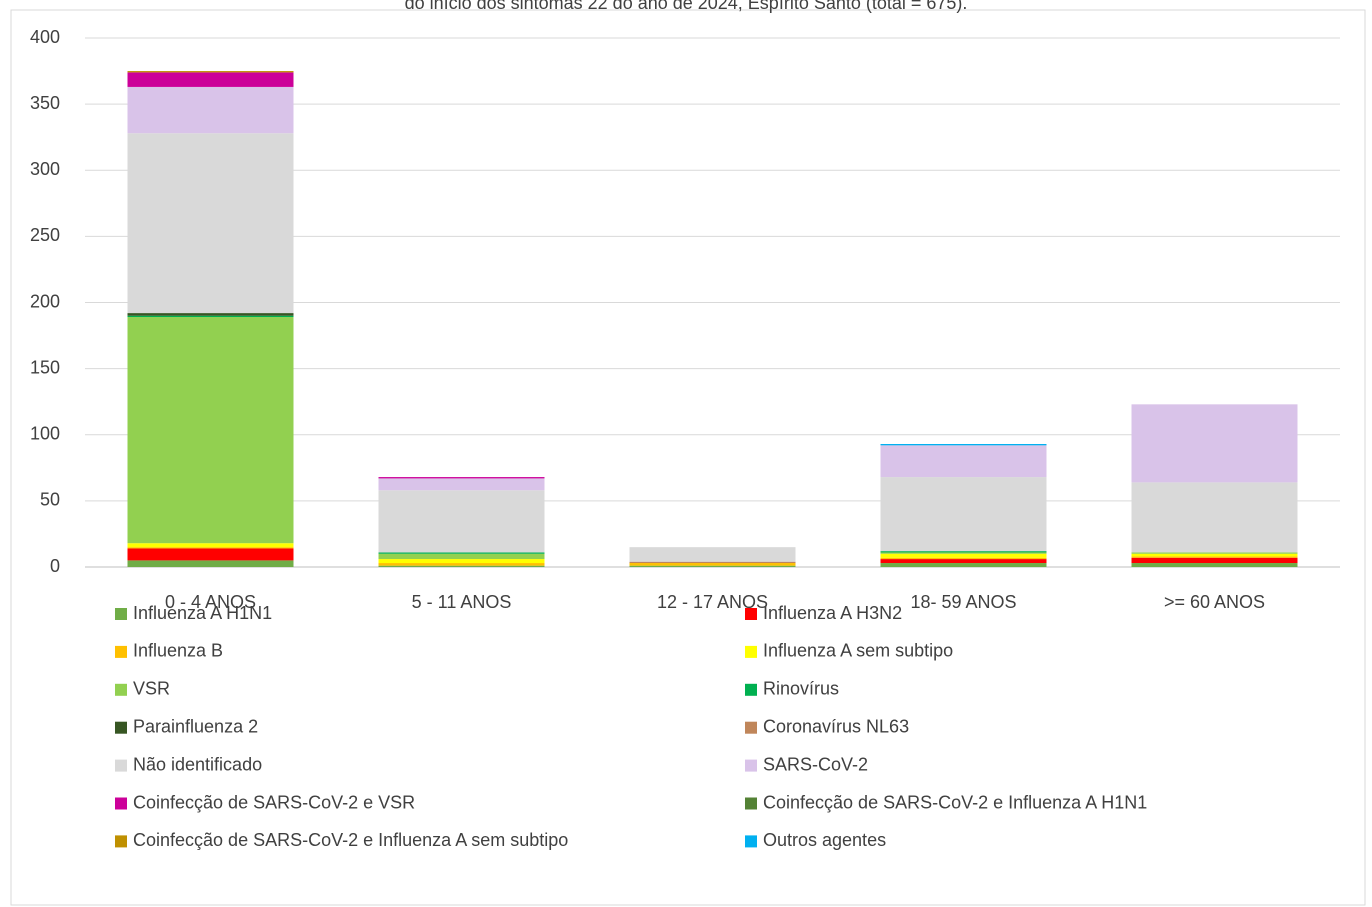 This screenshot has width=1372, height=907. Describe the element at coordinates (832, 613) in the screenshot. I see `legend-label: Influenza A H3N2` at that location.